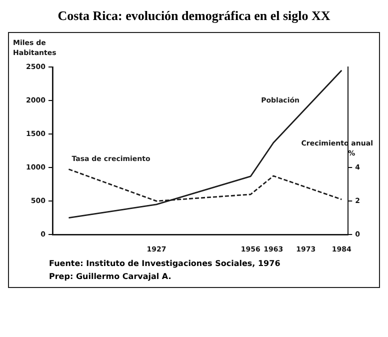 The width and height of the screenshot is (388, 337). What do you see at coordinates (110, 276) in the screenshot?
I see `text: Prep: Guillermo Carvajal A.` at bounding box center [110, 276].